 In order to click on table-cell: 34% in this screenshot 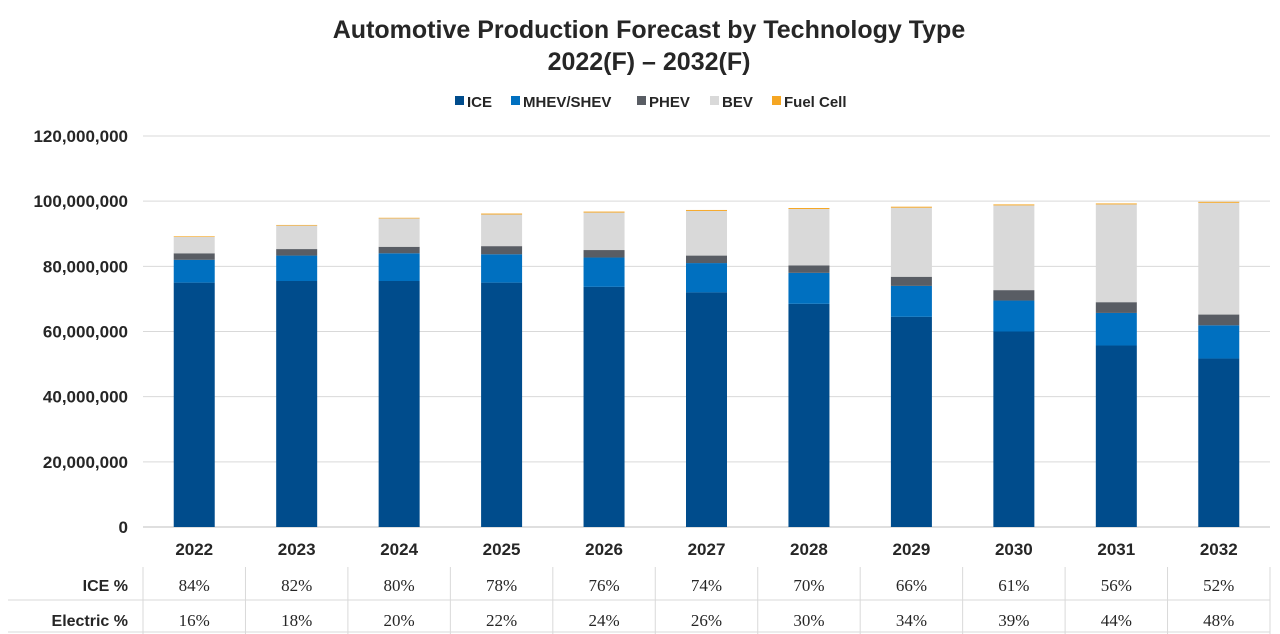, I will do `click(911, 620)`.